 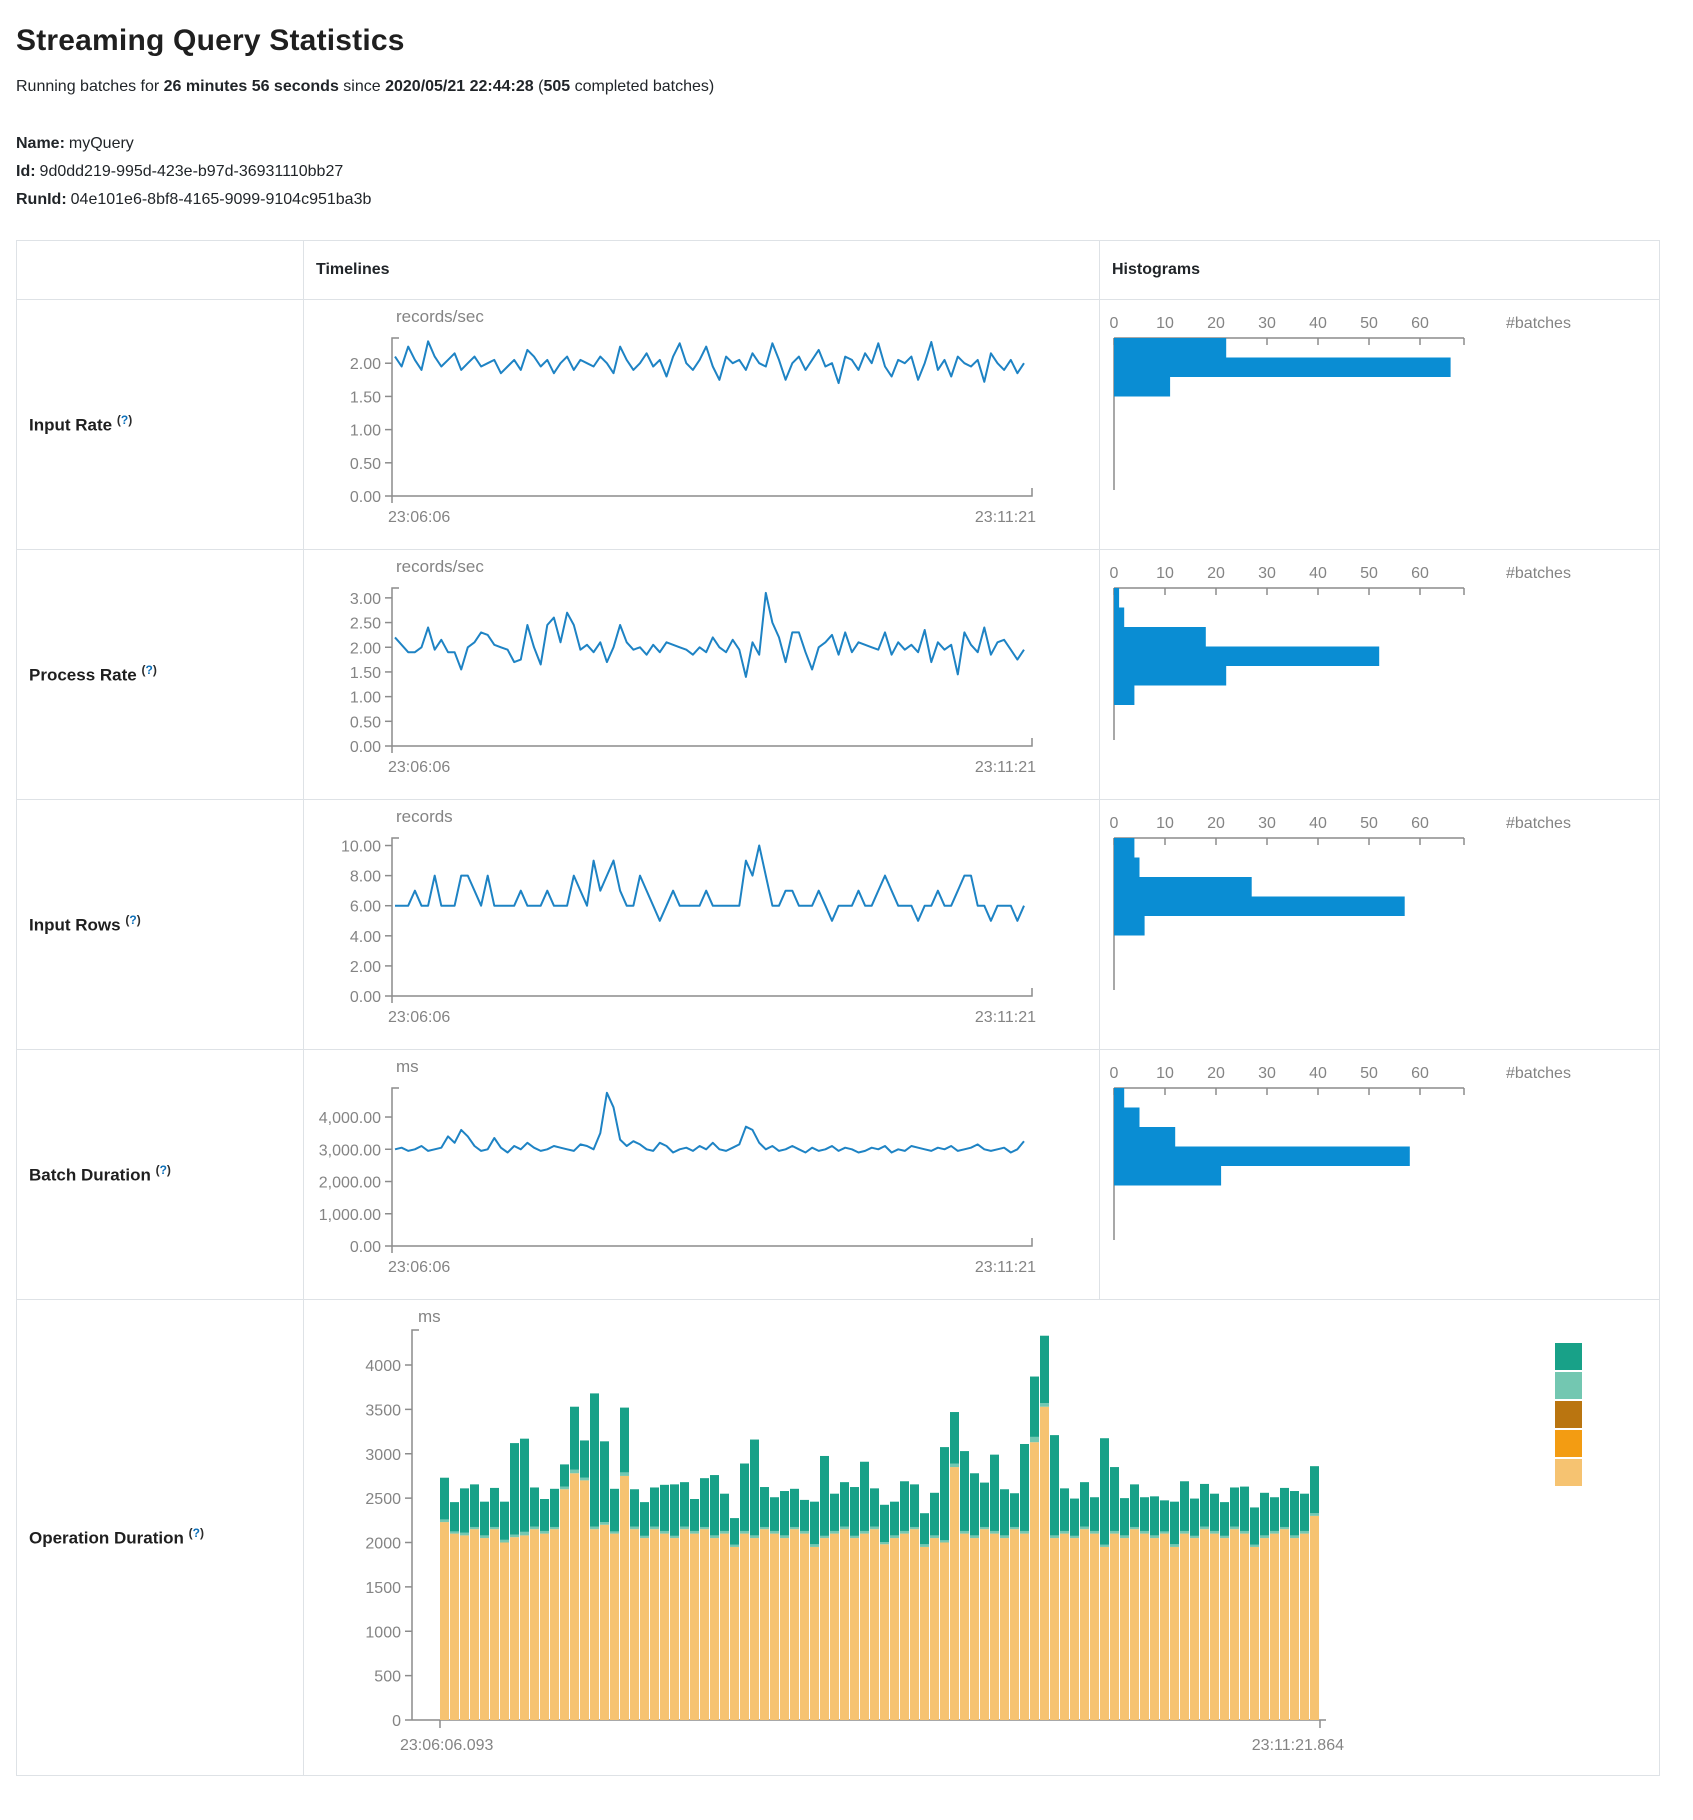 I want to click on svg-text: records, so click(x=424, y=816).